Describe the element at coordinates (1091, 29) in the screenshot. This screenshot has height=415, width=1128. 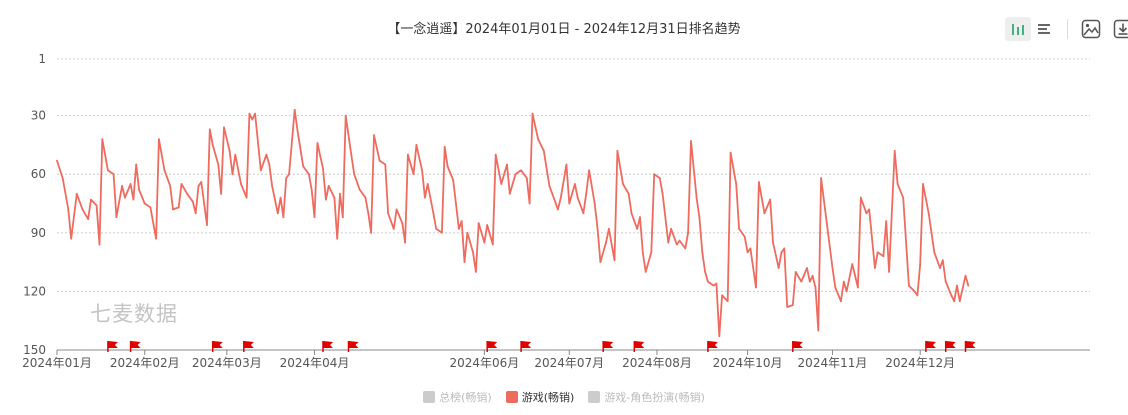
I see `save-image-button` at that location.